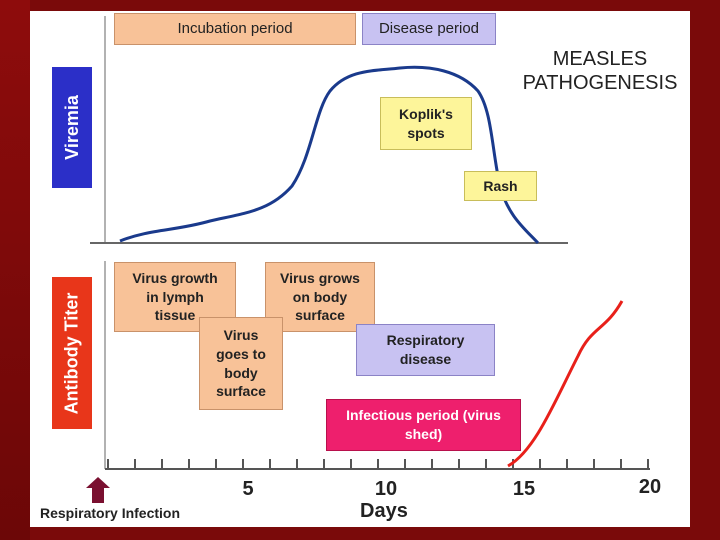  Describe the element at coordinates (248, 489) in the screenshot. I see `x-tick-label-5: 5` at that location.